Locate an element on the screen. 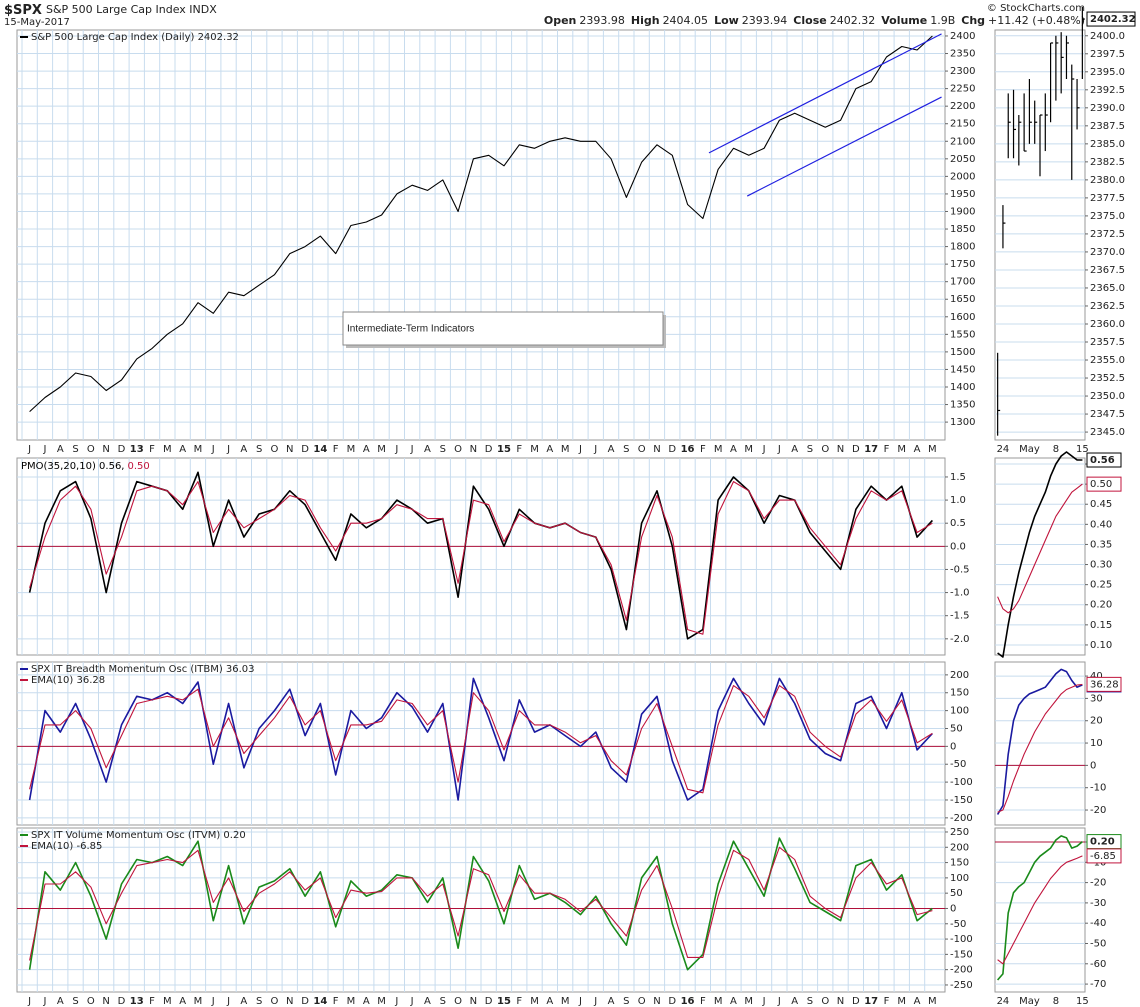 This screenshot has height=1007, width=1140. x-tick-label: May is located at coordinates (1029, 1001).